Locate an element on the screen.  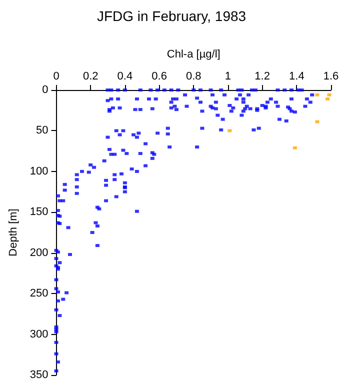
x-tick-label: 1.2 is located at coordinates (262, 76).